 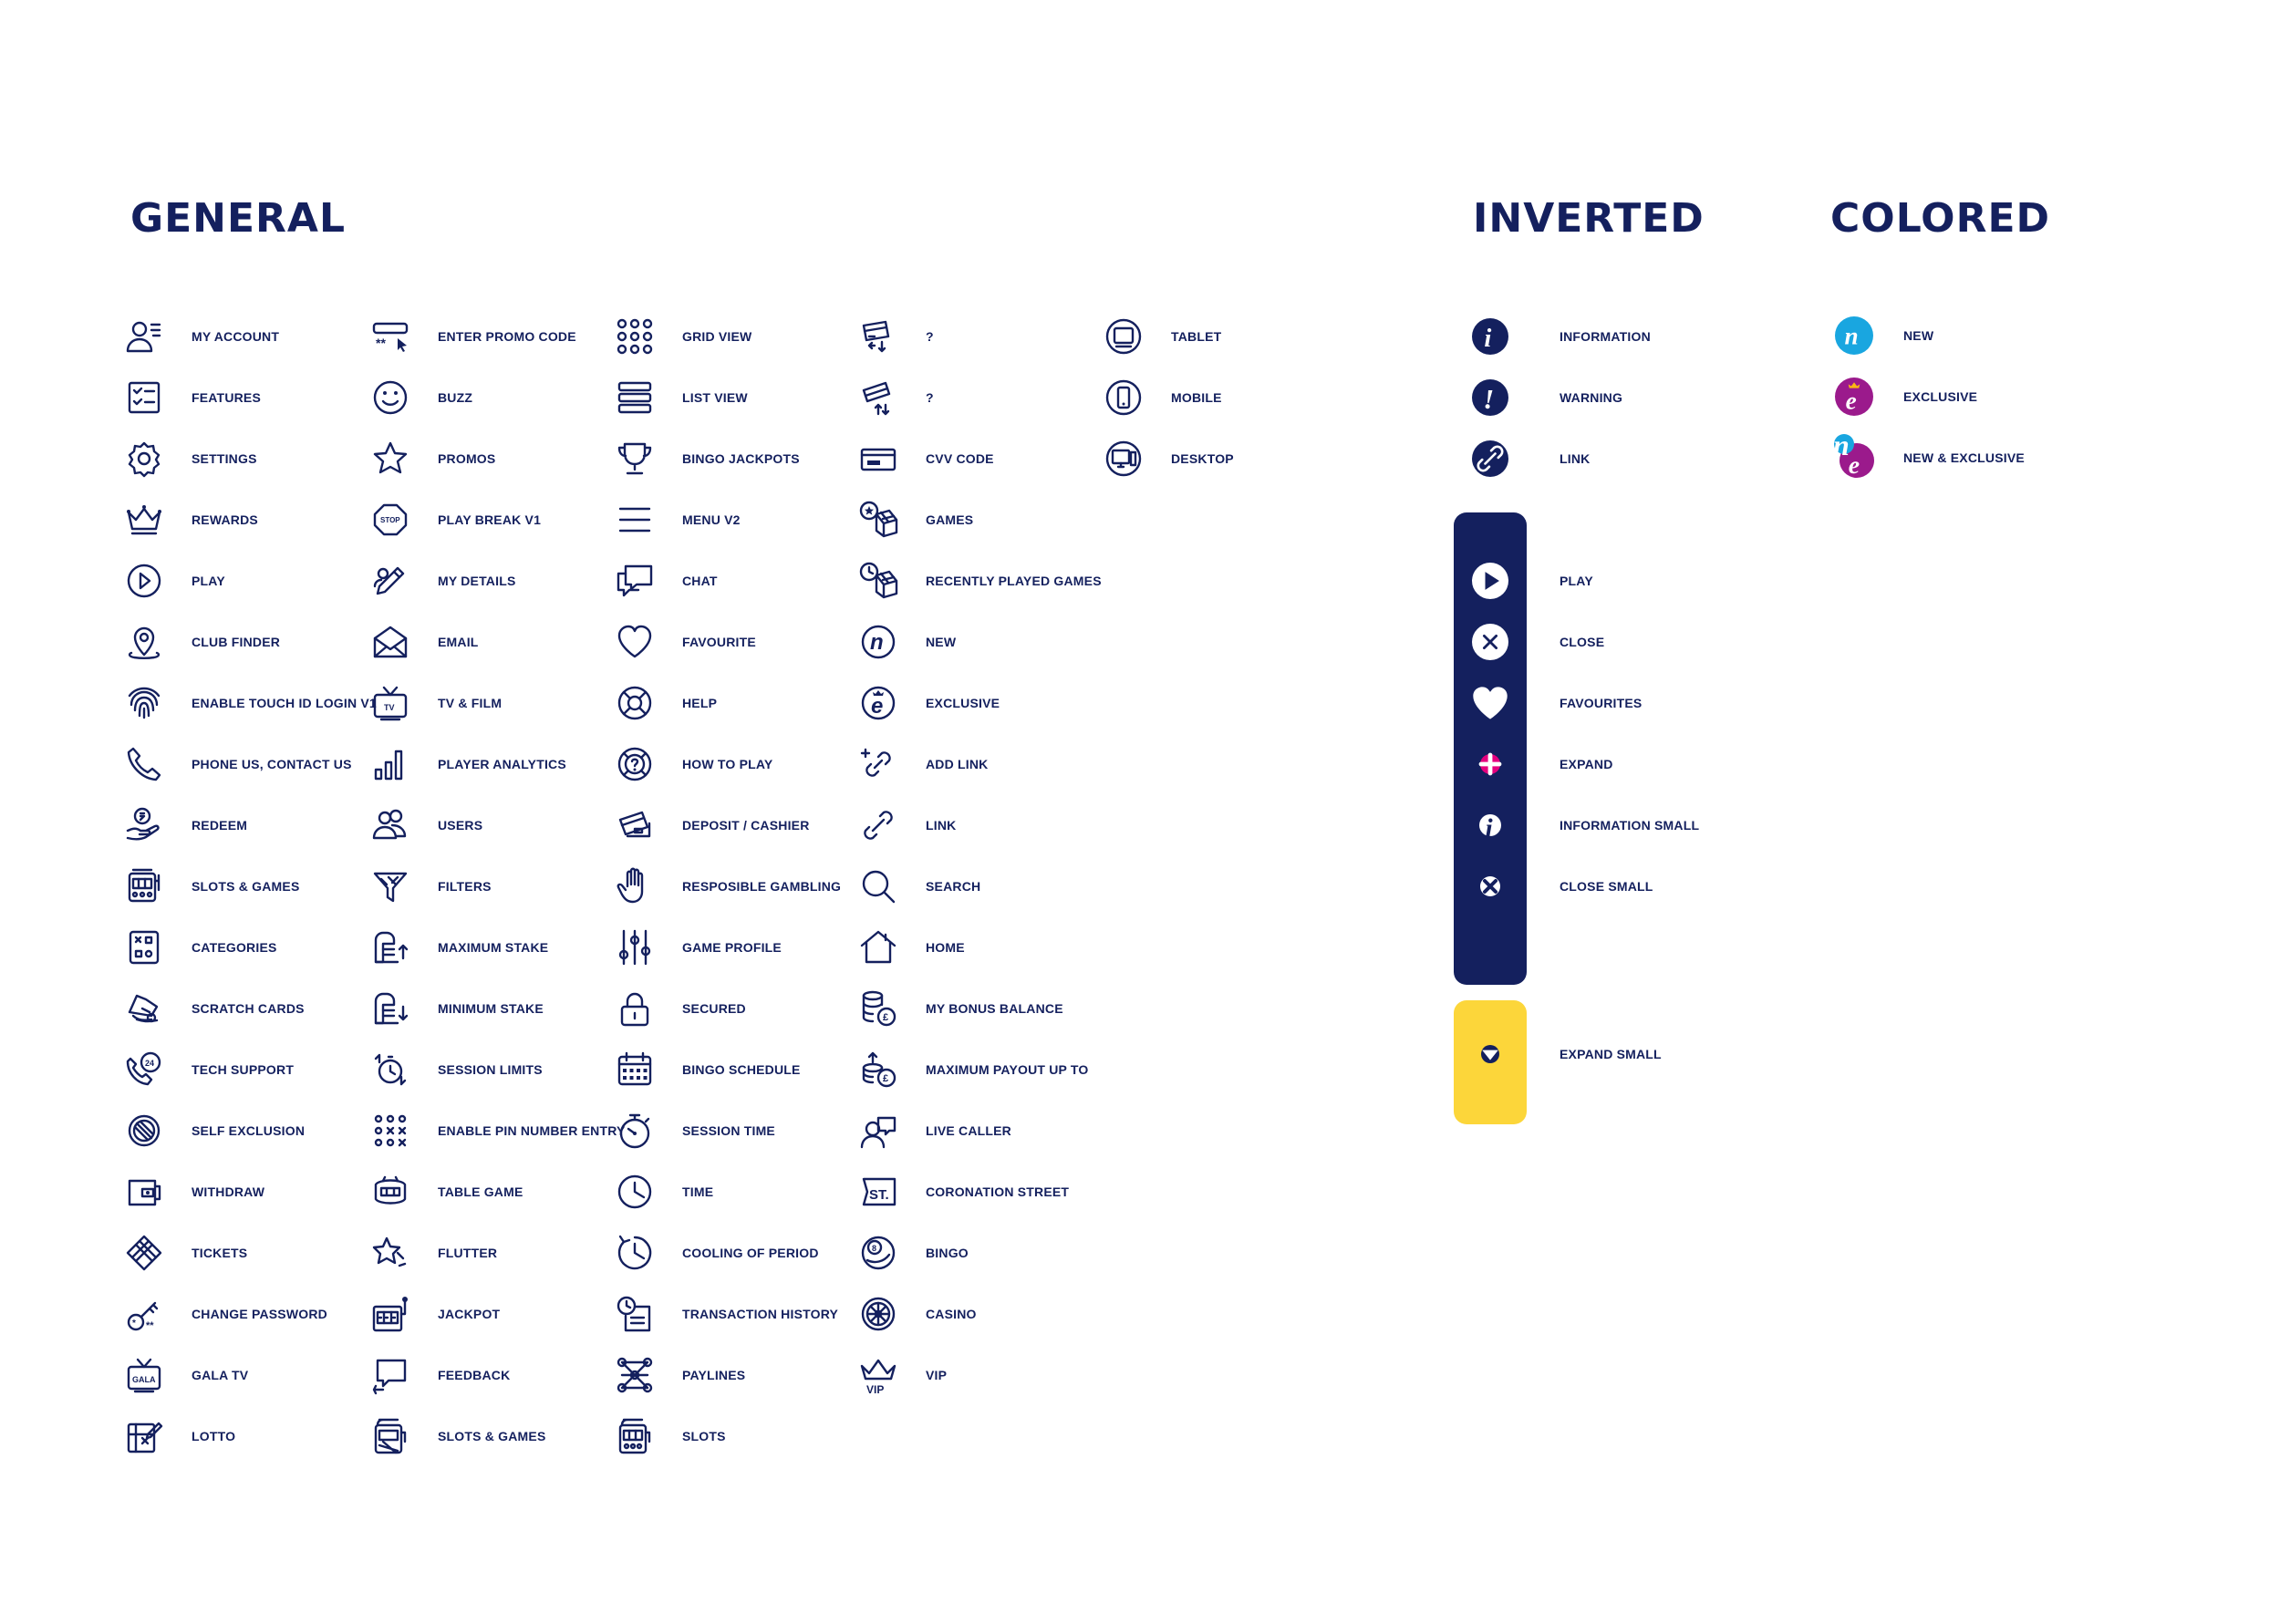 I want to click on live-caller-icon, so click(x=878, y=1131).